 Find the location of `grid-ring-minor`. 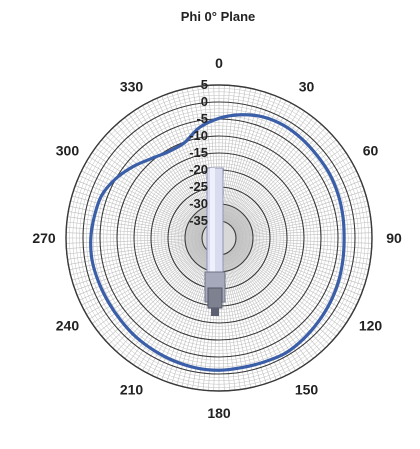

grid-ring-minor is located at coordinates (219, 238).